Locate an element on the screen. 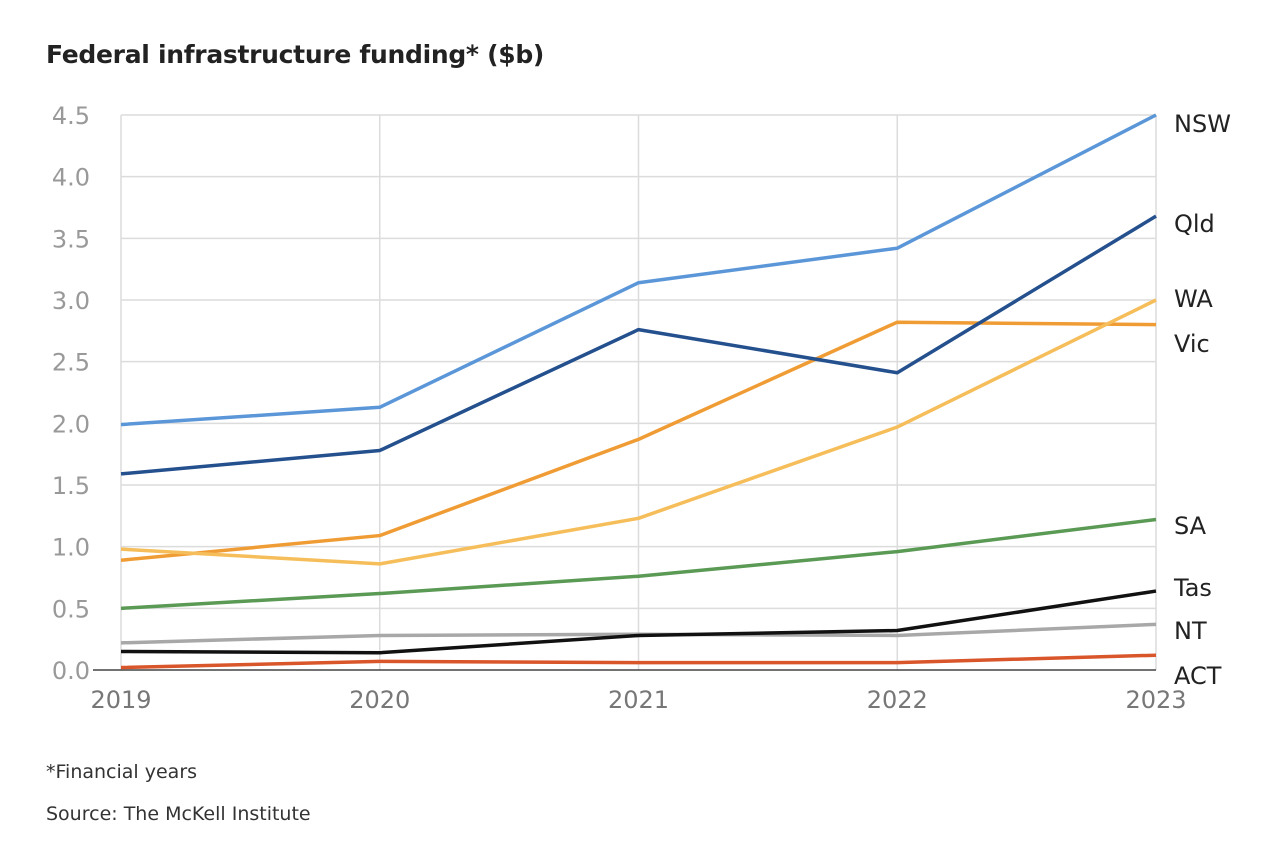  x-tick-label: 2022 is located at coordinates (897, 700).